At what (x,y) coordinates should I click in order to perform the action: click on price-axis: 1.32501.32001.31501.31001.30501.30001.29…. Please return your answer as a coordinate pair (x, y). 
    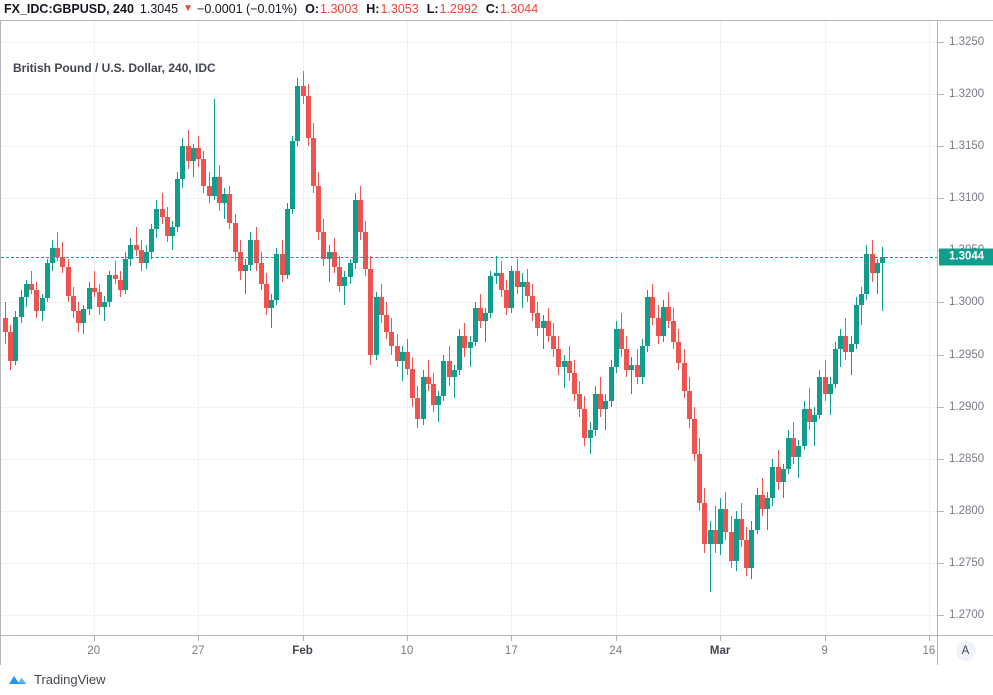
    Looking at the image, I should click on (965, 327).